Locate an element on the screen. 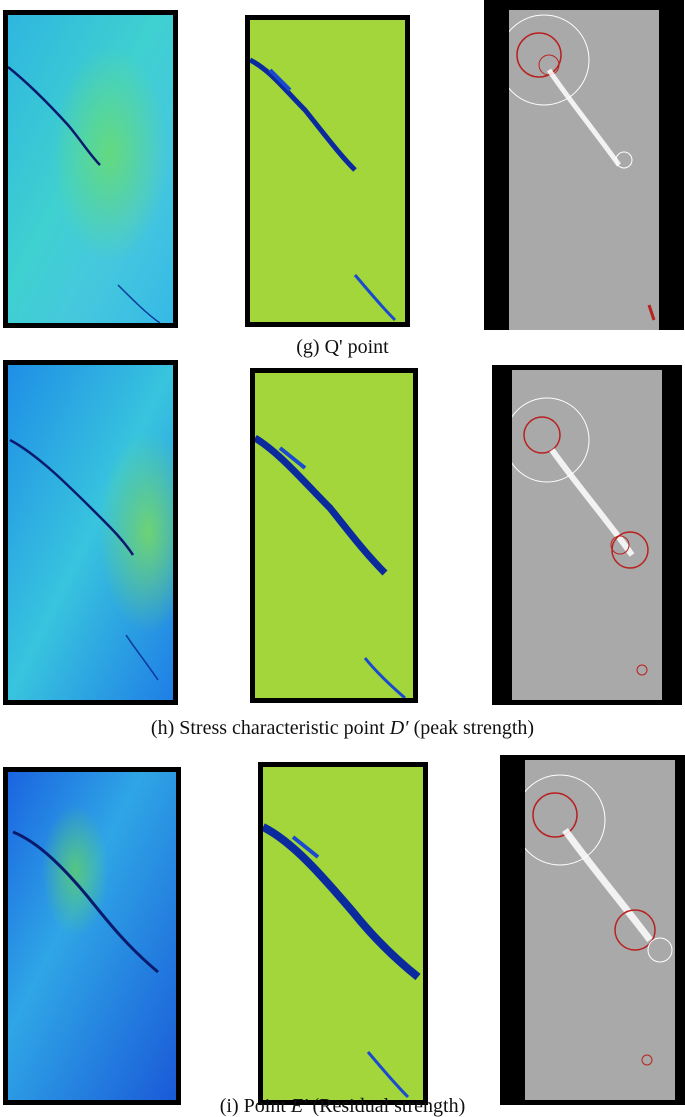 This screenshot has height=1117, width=685. strain-field-panel-h is located at coordinates (334, 535).